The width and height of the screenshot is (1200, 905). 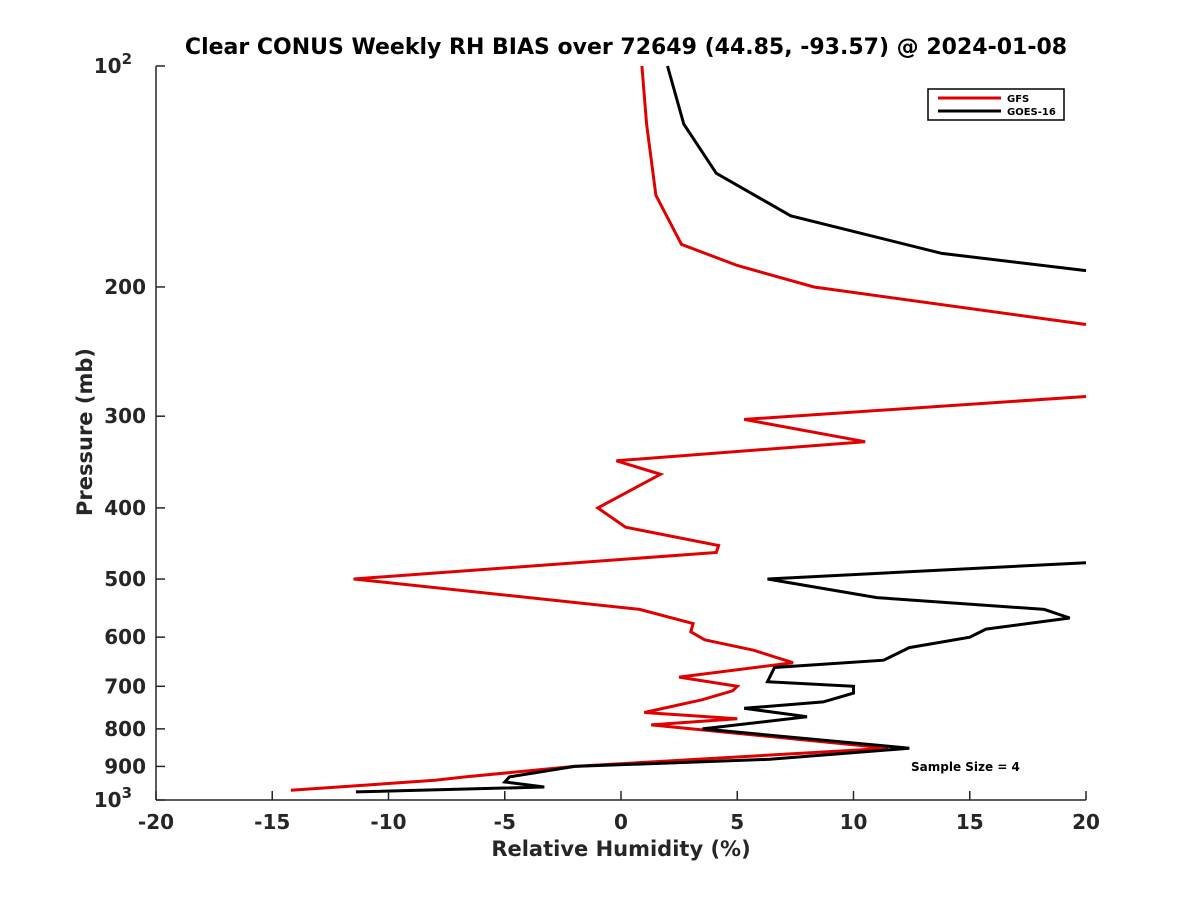 I want to click on y-tick-label: 600, so click(x=125, y=637).